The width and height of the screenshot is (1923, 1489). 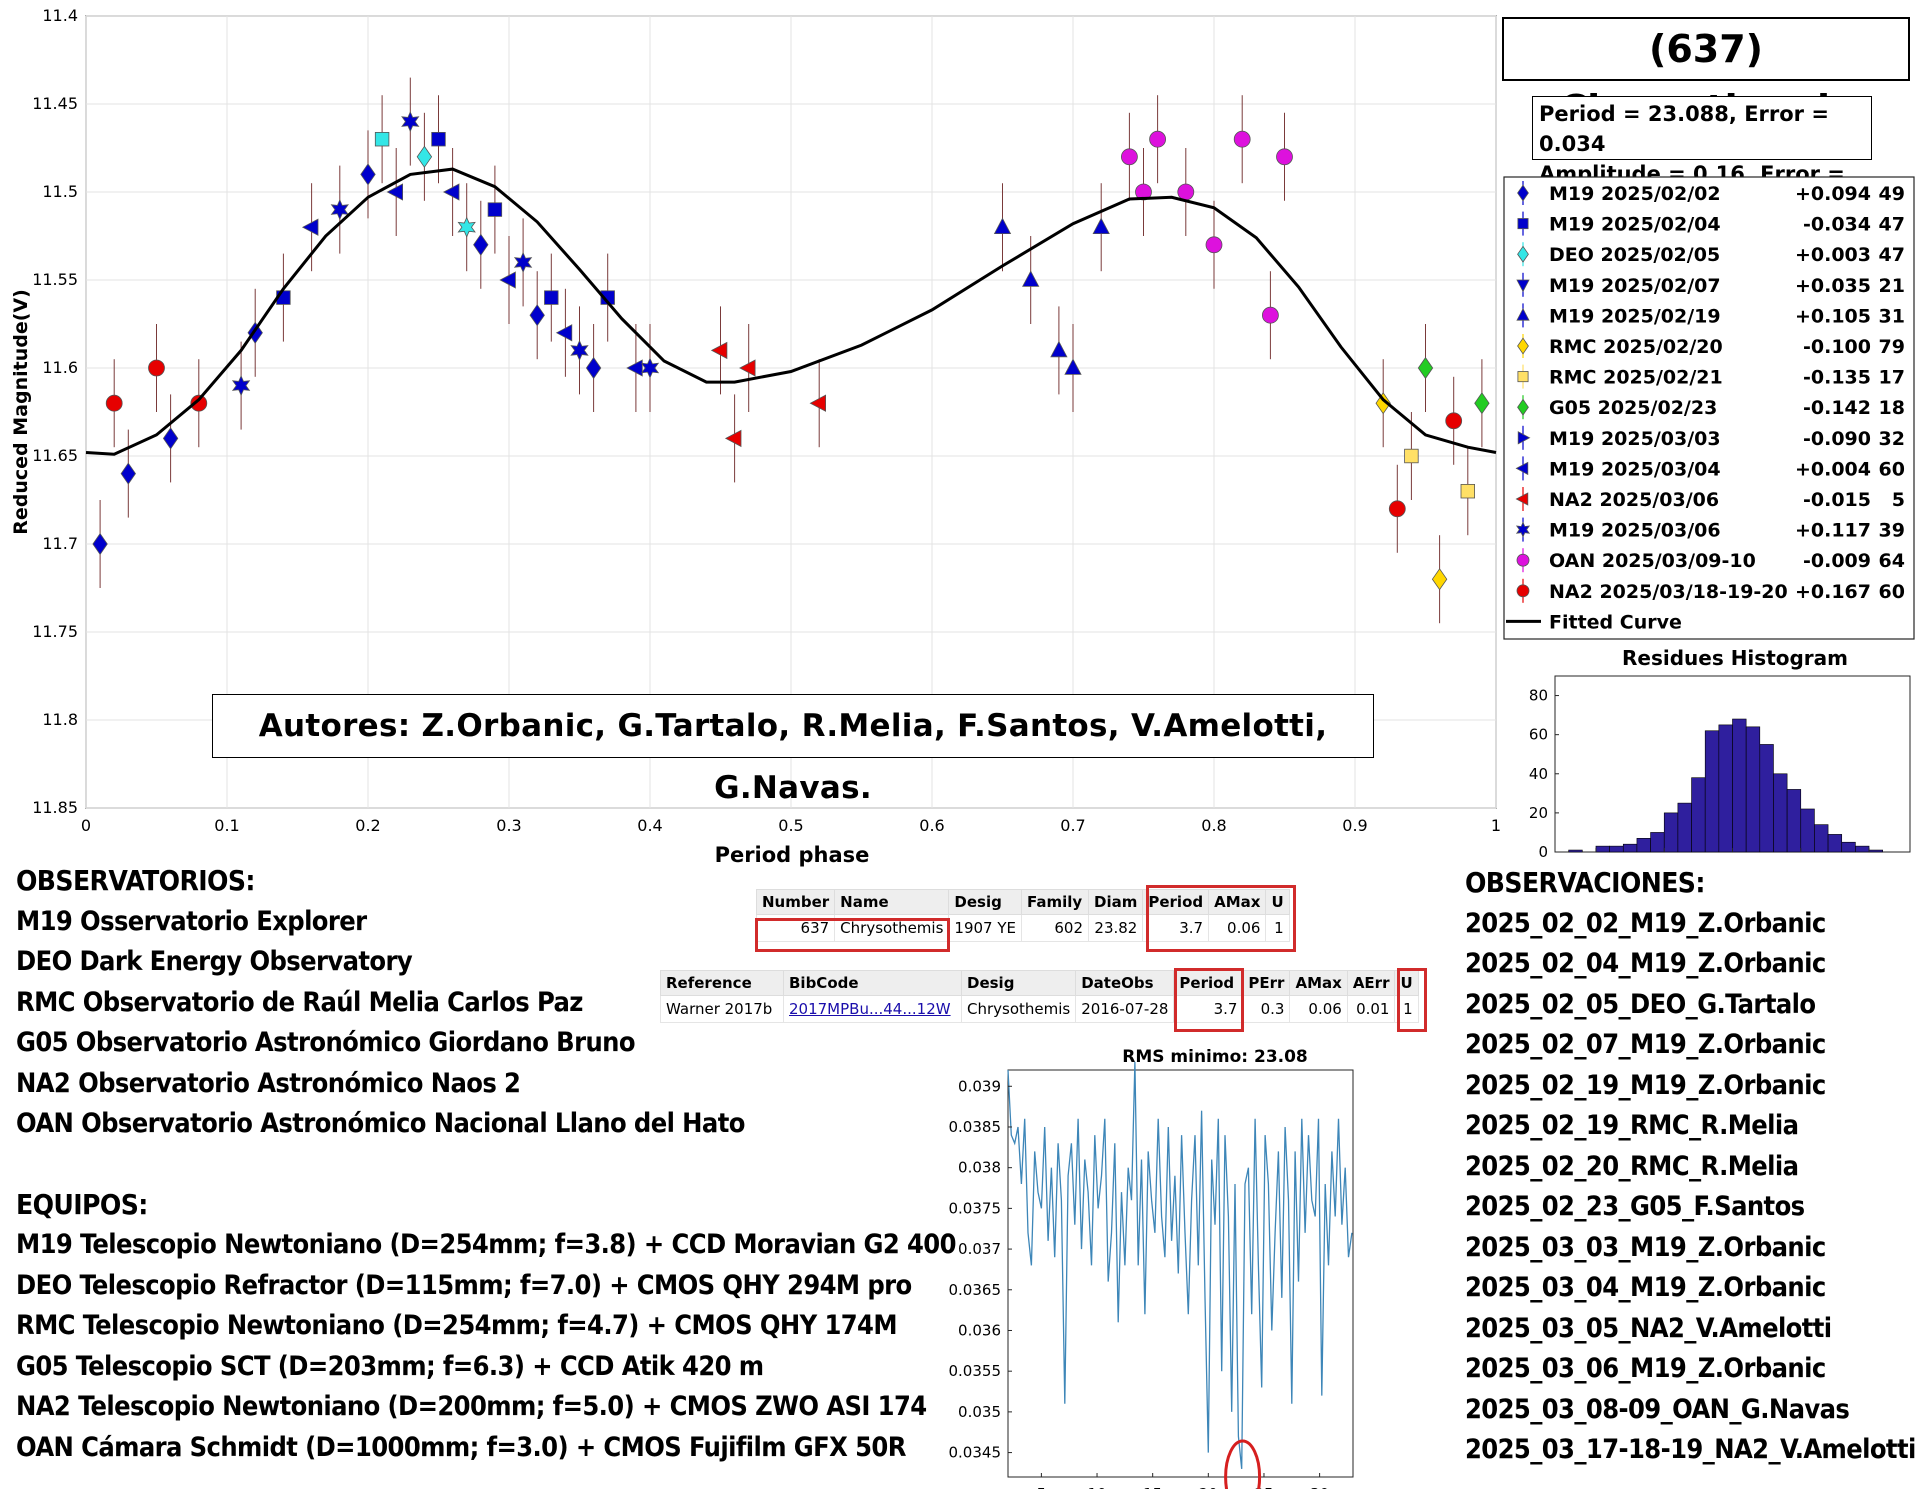 What do you see at coordinates (1648, 1328) in the screenshot?
I see `observation-item: 2025_03_05_NA2_V.Amelotti` at bounding box center [1648, 1328].